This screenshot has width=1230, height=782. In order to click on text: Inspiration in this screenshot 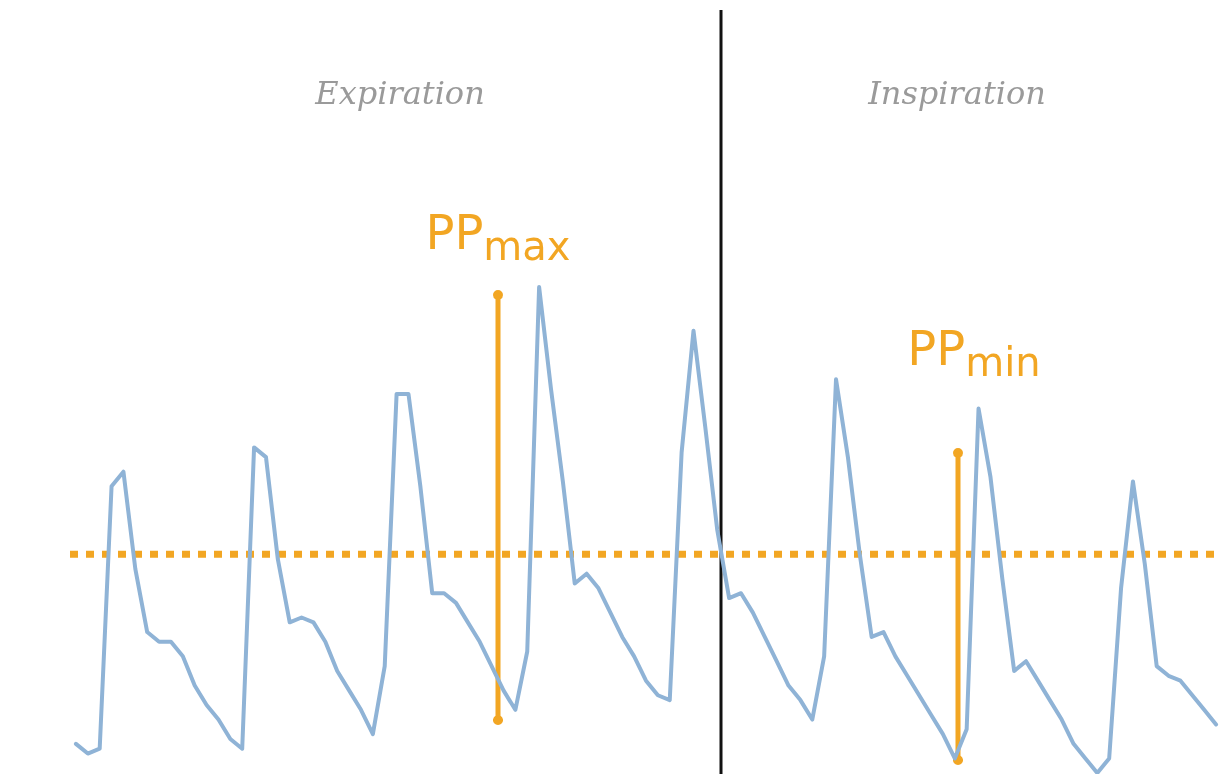, I will do `click(957, 93)`.